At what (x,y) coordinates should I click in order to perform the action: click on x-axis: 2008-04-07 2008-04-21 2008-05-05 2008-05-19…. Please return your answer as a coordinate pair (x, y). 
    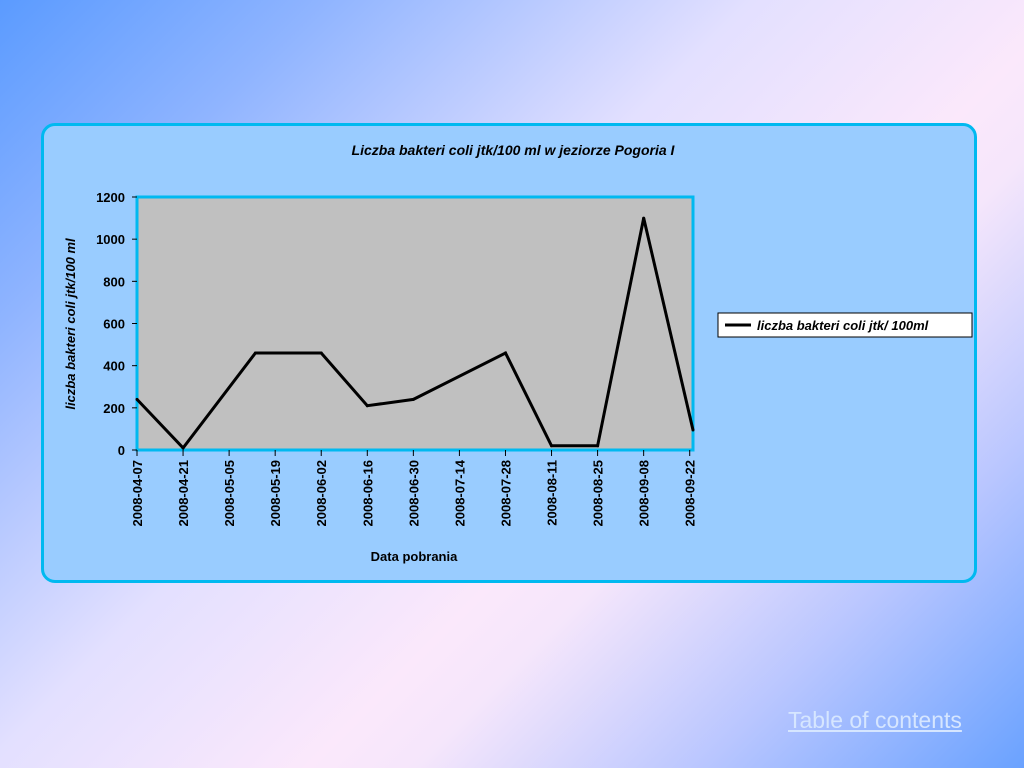
    Looking at the image, I should click on (414, 488).